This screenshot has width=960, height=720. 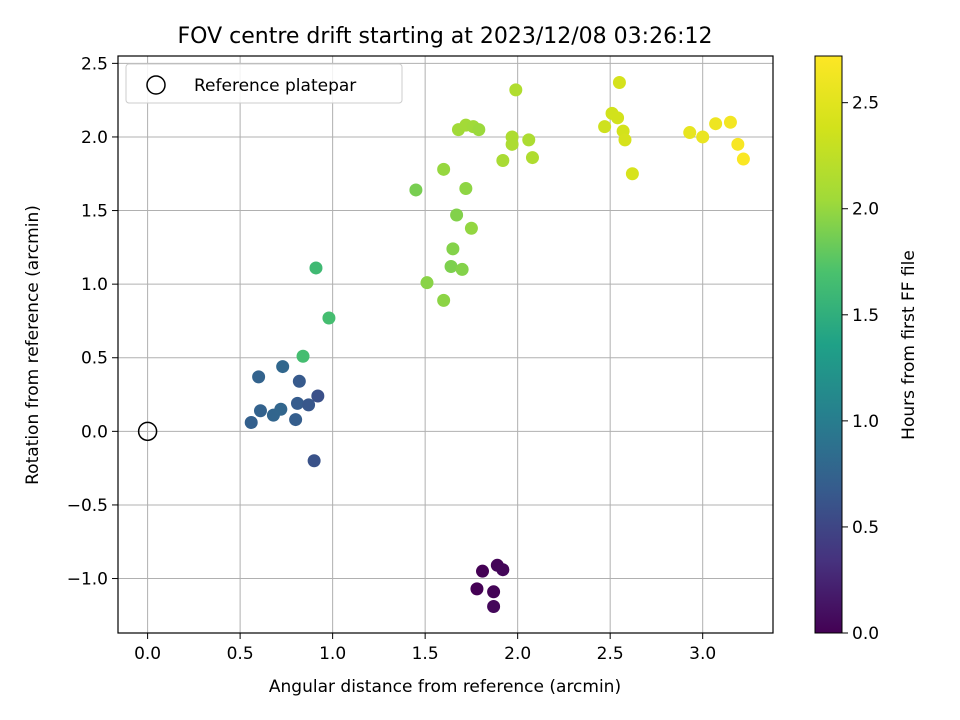 What do you see at coordinates (87, 506) in the screenshot?
I see `y-tick-label: −0.5` at bounding box center [87, 506].